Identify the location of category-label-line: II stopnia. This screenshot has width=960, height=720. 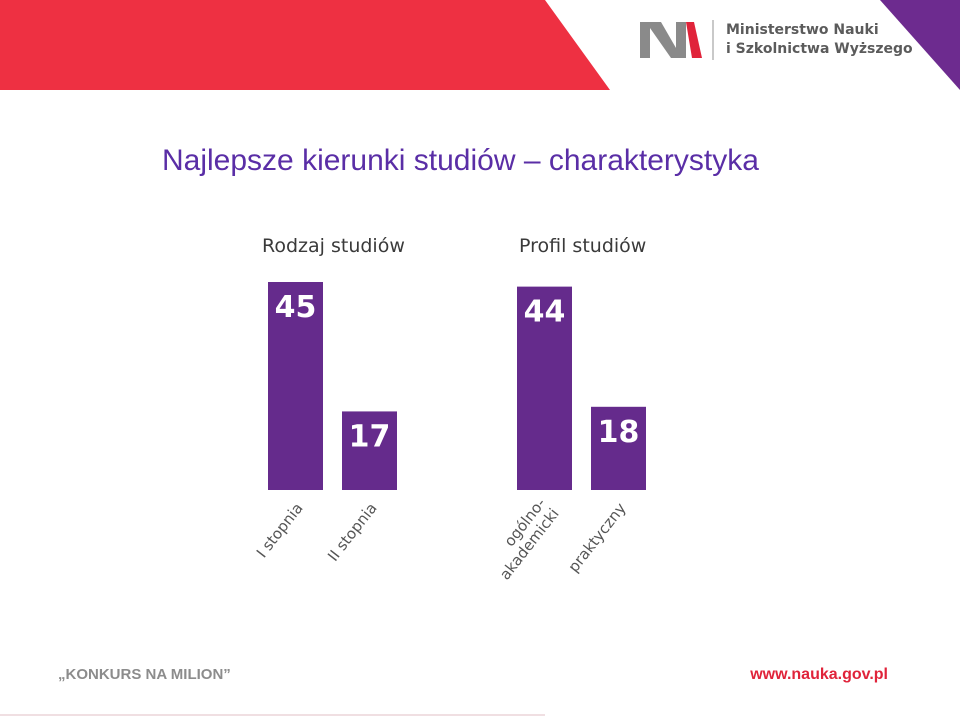
(352, 531).